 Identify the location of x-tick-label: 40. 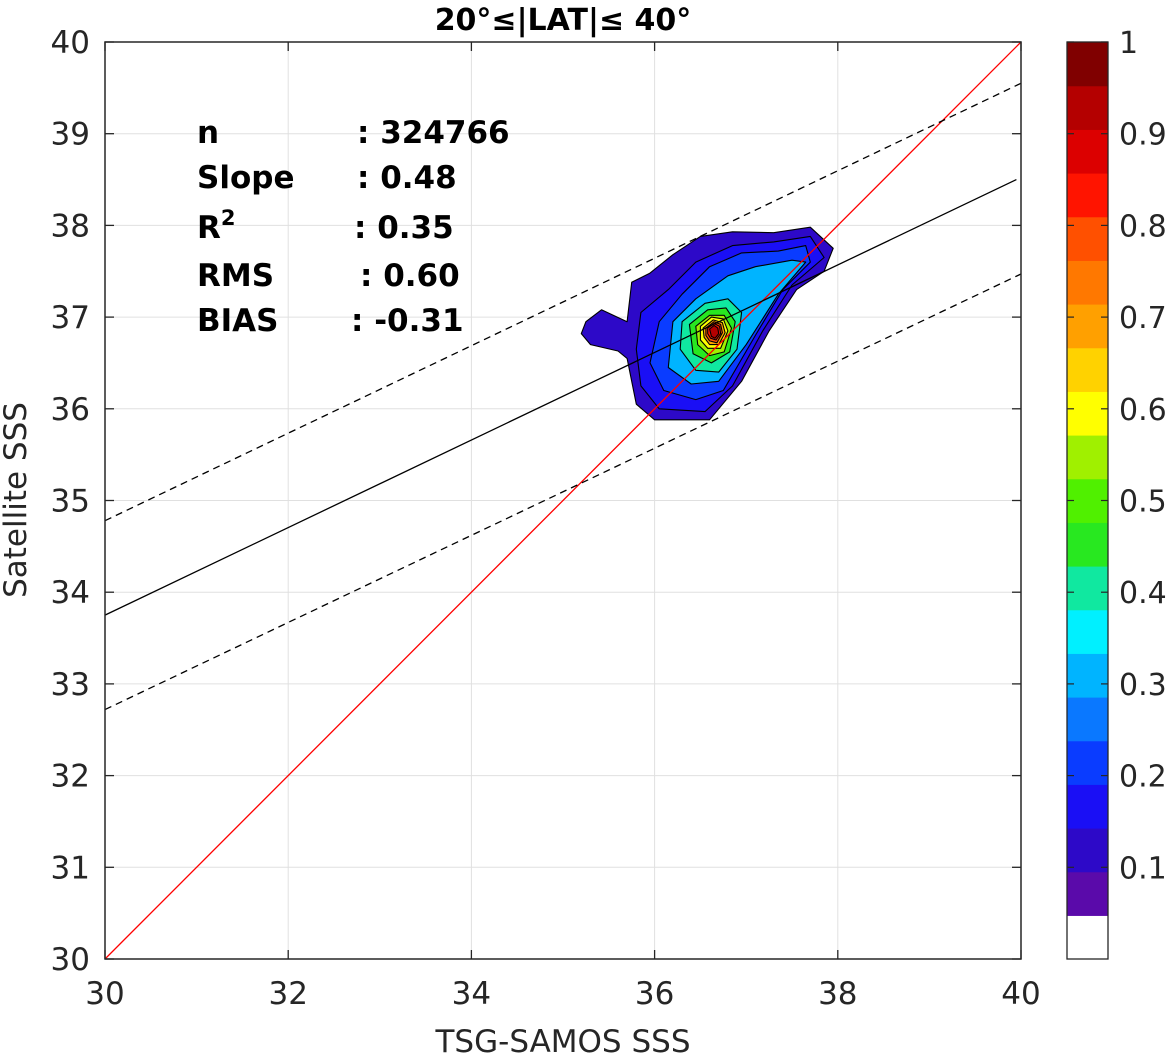
(1020, 994).